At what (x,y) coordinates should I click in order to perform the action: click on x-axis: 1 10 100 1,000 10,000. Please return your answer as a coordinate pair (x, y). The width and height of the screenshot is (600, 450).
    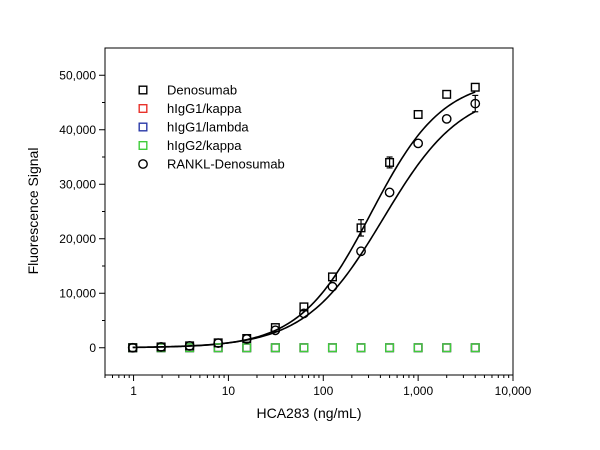
    Looking at the image, I should click on (318, 386).